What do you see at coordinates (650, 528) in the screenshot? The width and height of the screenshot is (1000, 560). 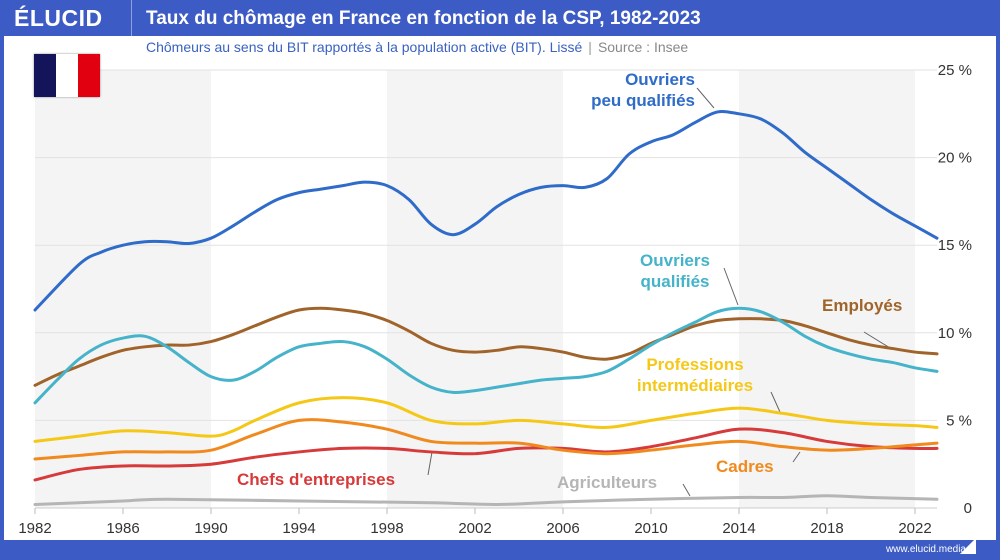 I see `x-tick-label: 2010` at bounding box center [650, 528].